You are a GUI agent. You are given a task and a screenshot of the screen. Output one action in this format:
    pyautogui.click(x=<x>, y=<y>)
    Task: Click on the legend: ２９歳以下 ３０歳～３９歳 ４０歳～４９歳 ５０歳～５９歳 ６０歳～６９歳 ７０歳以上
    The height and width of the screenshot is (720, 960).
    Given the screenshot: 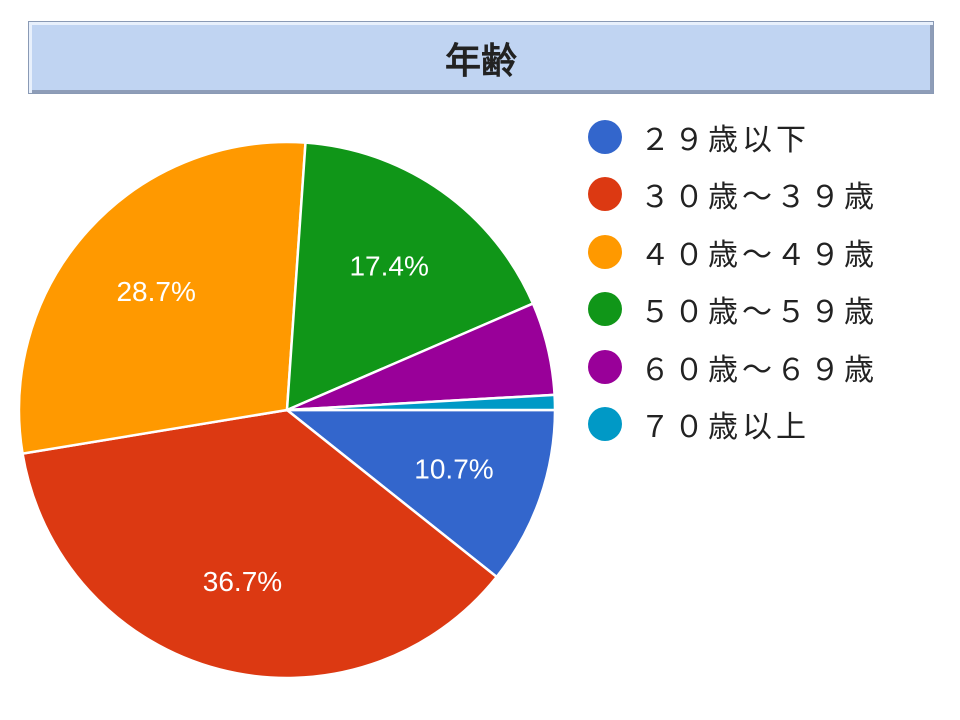 What is the action you would take?
    pyautogui.click(x=733, y=280)
    